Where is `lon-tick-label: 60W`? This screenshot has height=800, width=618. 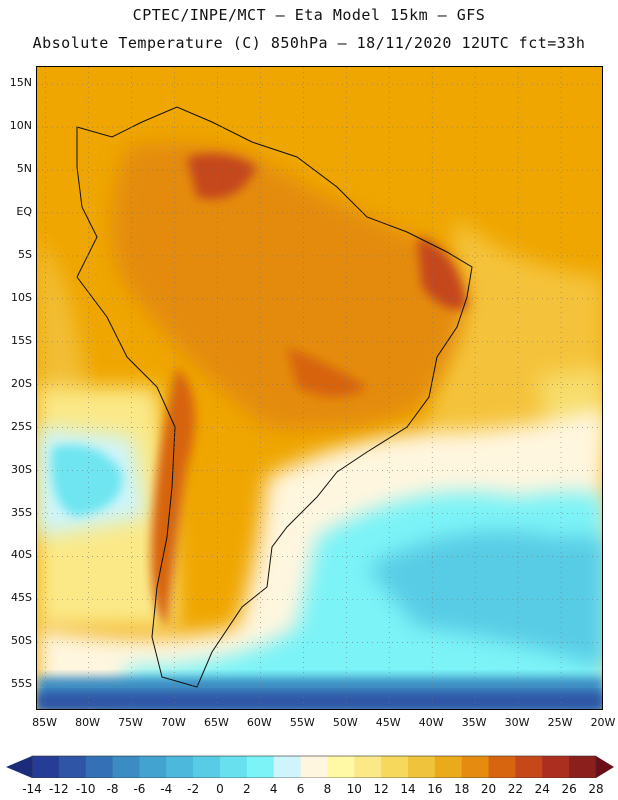 lon-tick-label: 60W is located at coordinates (259, 722).